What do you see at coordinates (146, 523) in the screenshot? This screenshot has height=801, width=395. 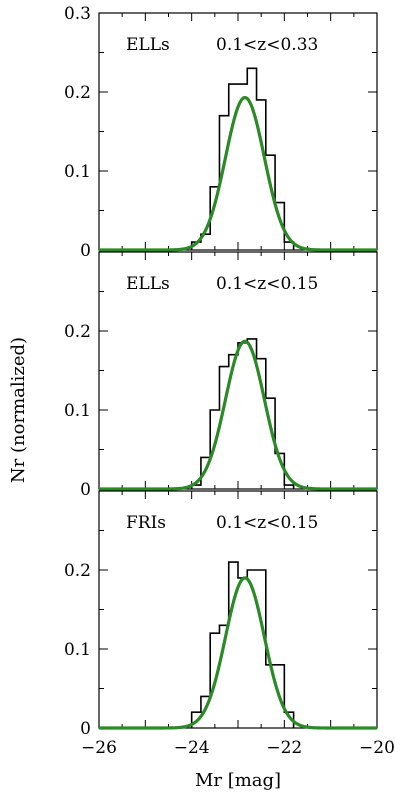 I see `panel-label: FRIs` at bounding box center [146, 523].